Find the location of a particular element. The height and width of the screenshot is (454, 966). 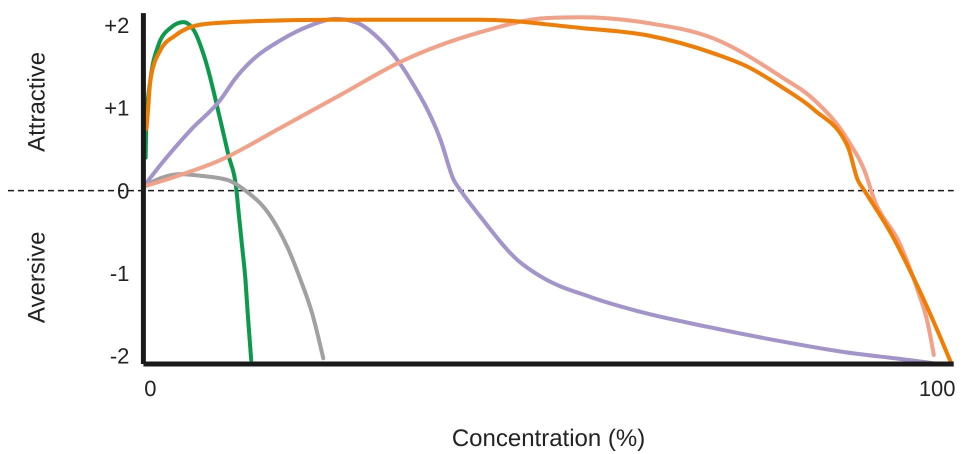

x-axis-title: Concentration (%) is located at coordinates (549, 438).